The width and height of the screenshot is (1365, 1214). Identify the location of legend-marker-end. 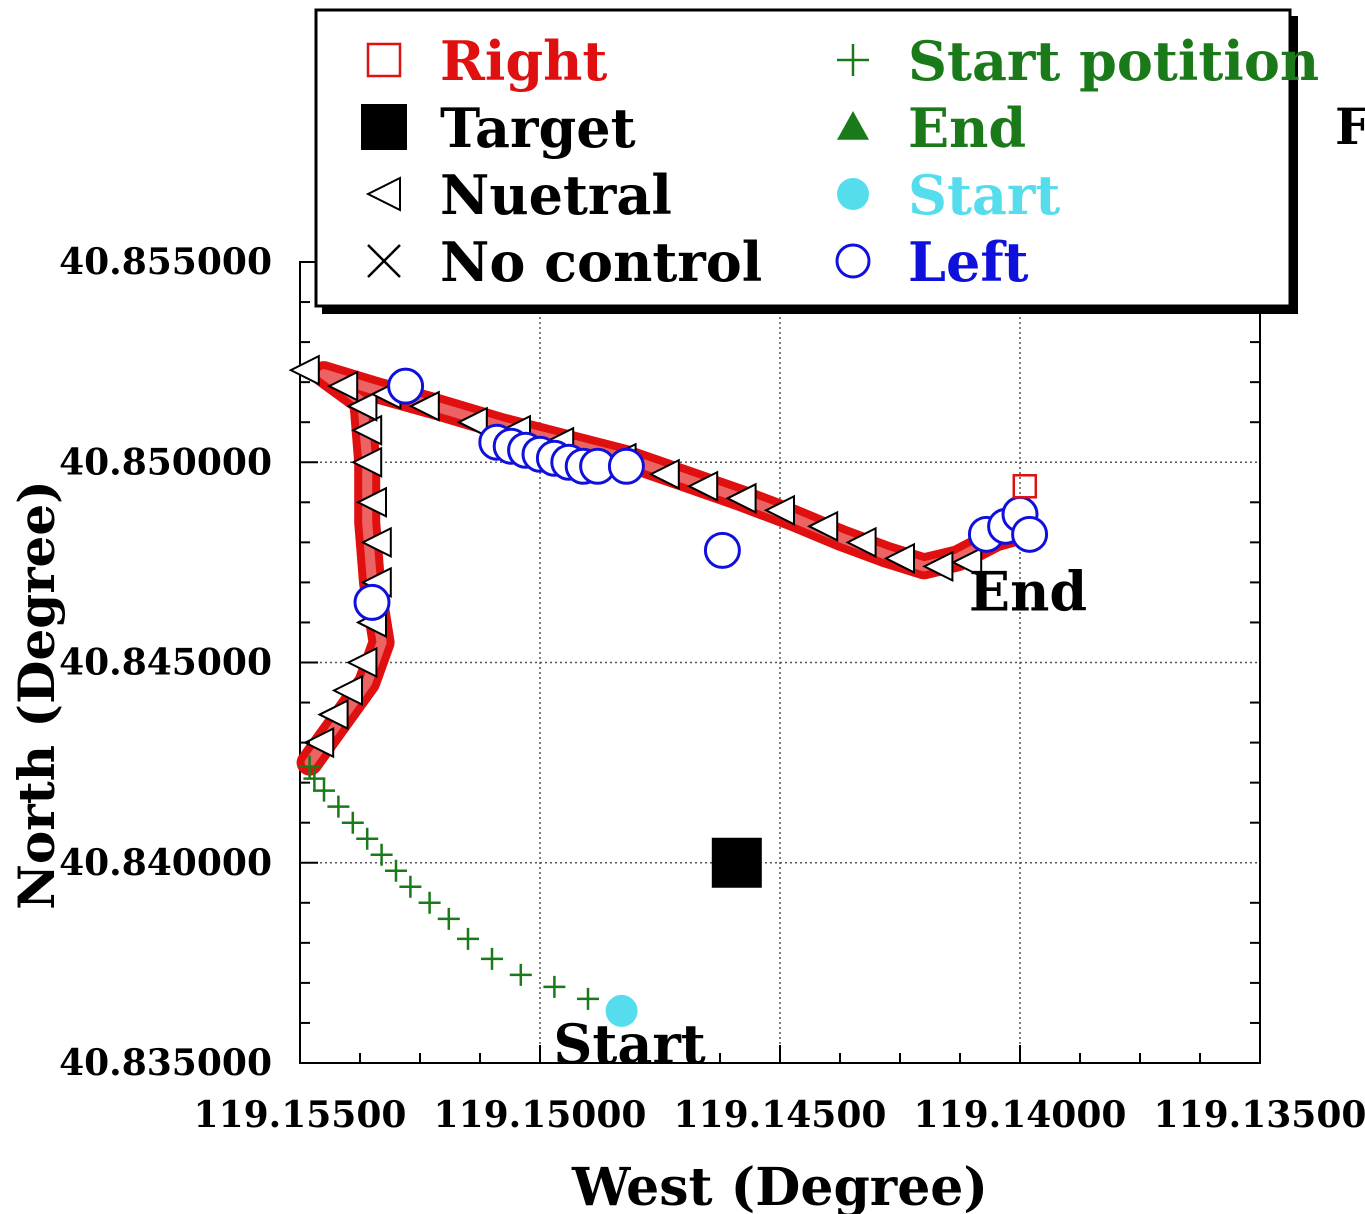
(853, 125).